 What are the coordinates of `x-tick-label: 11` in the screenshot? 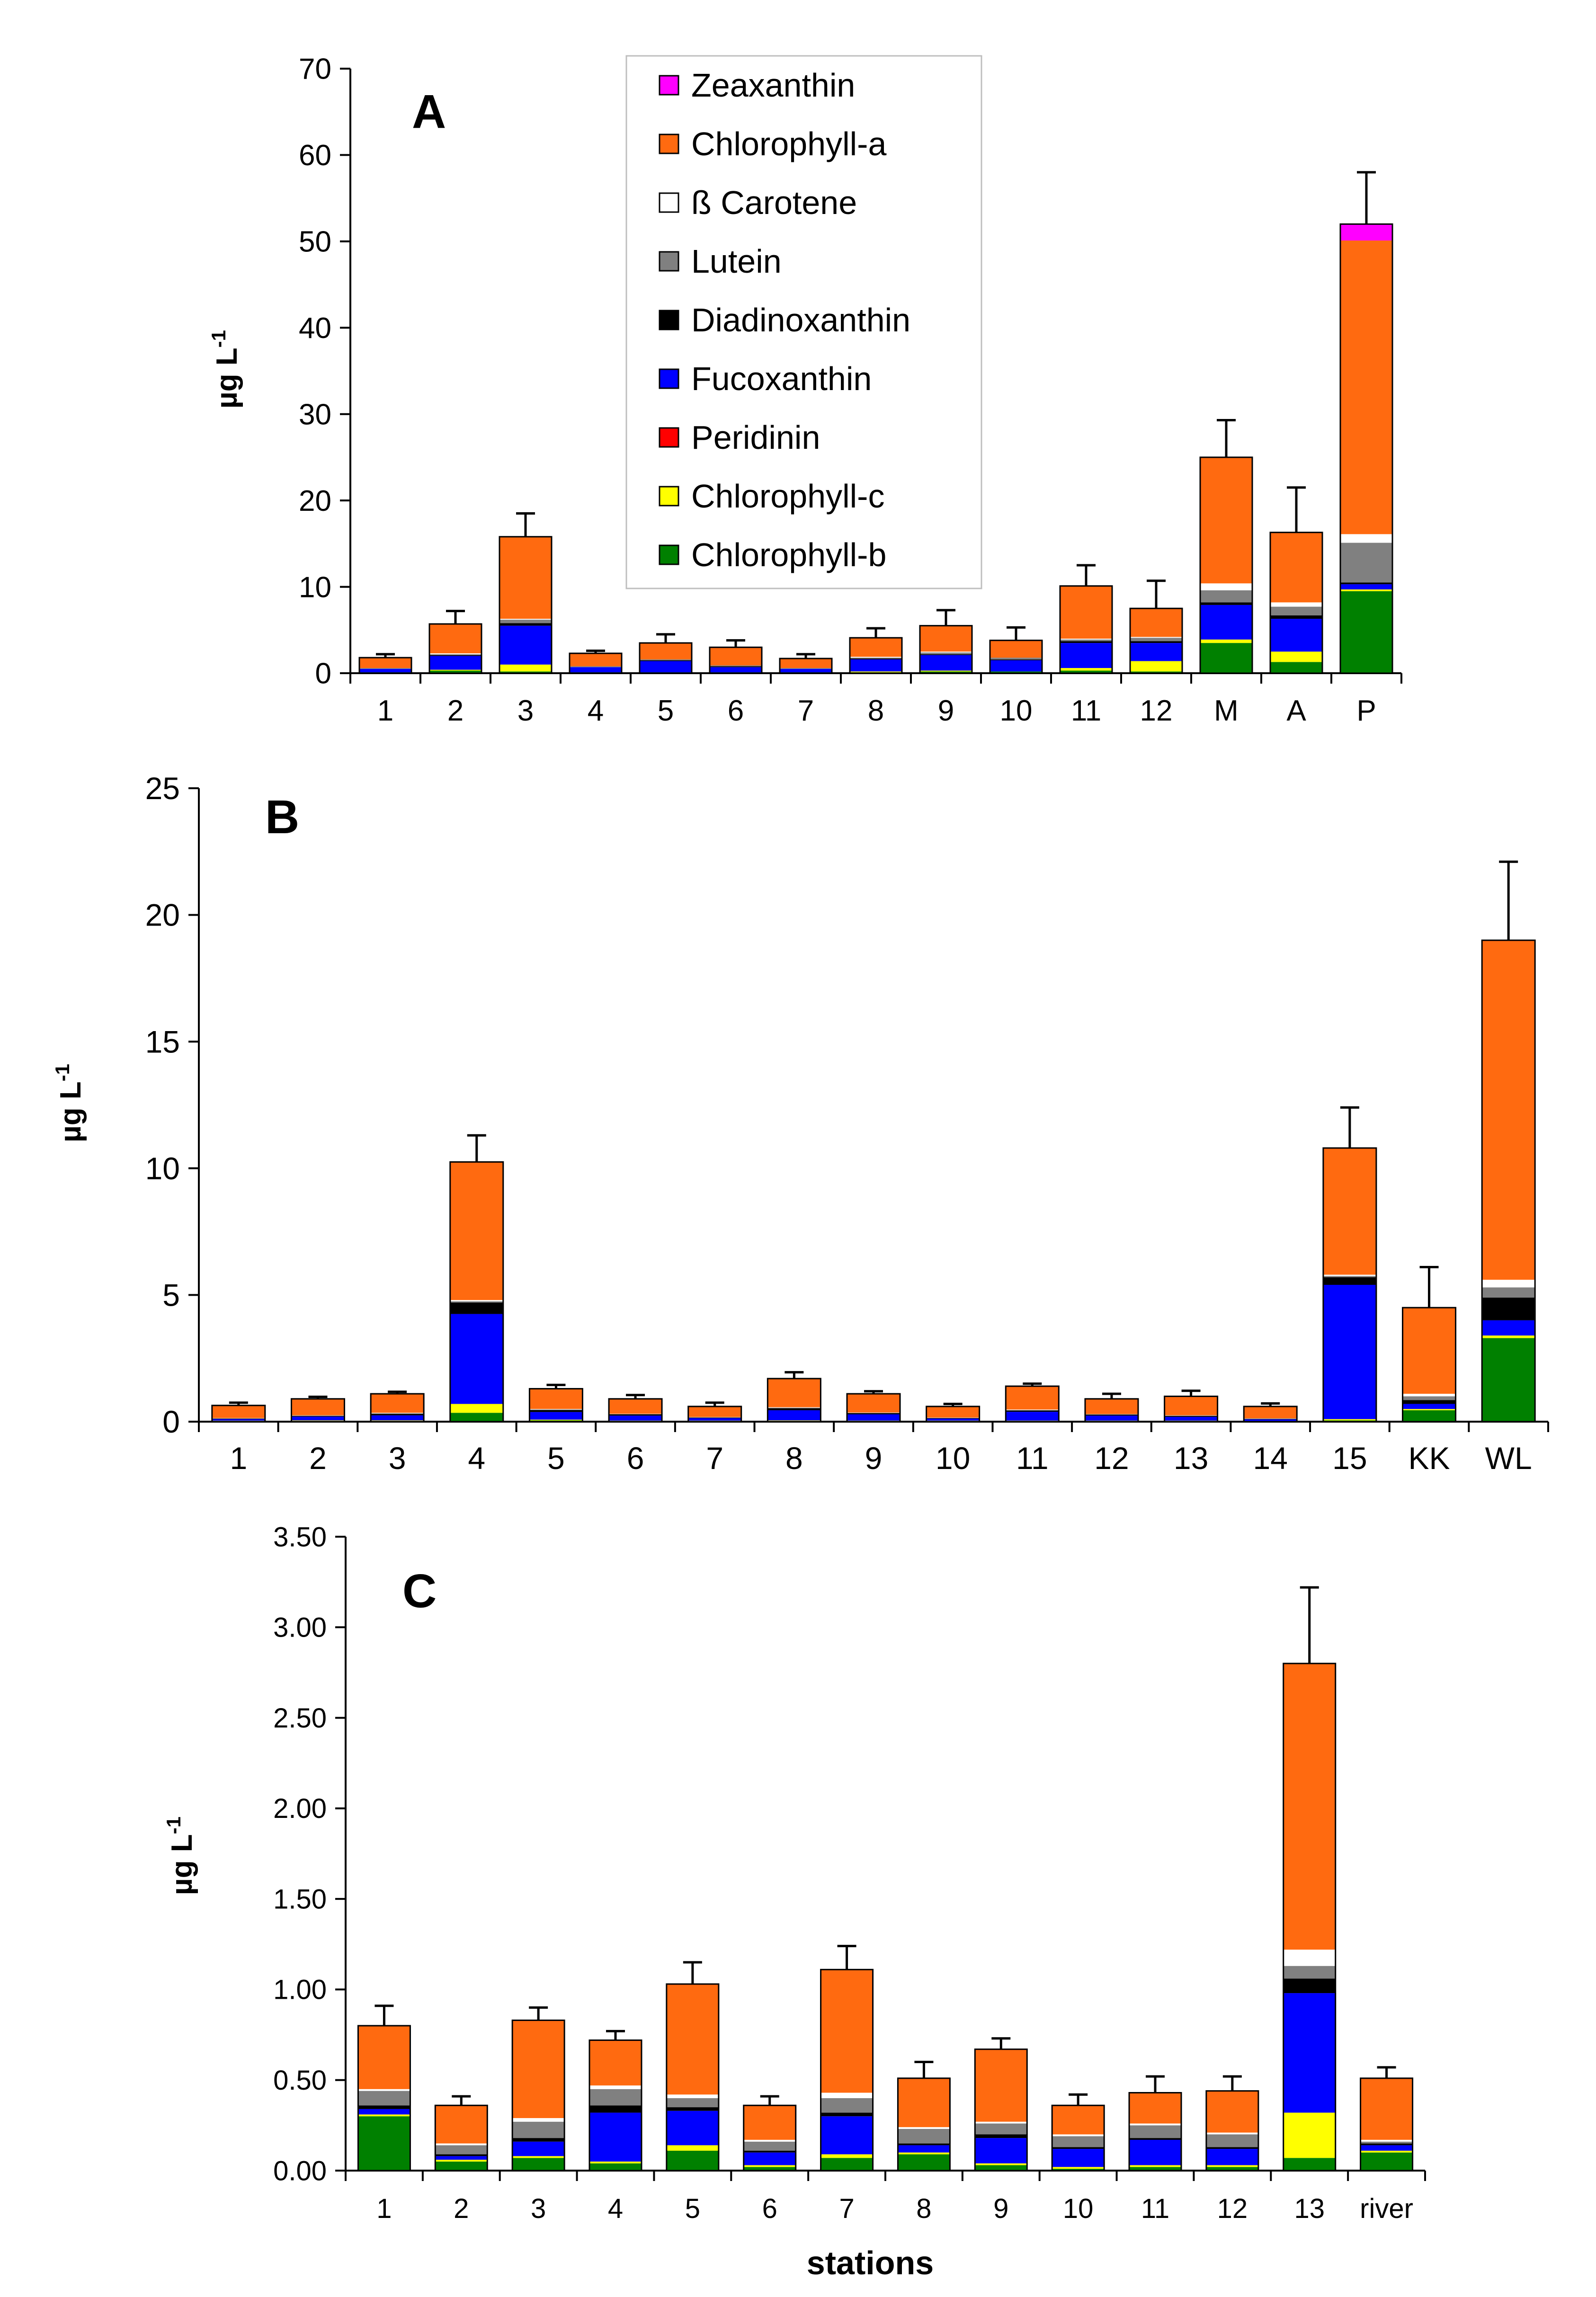 It's located at (1032, 1458).